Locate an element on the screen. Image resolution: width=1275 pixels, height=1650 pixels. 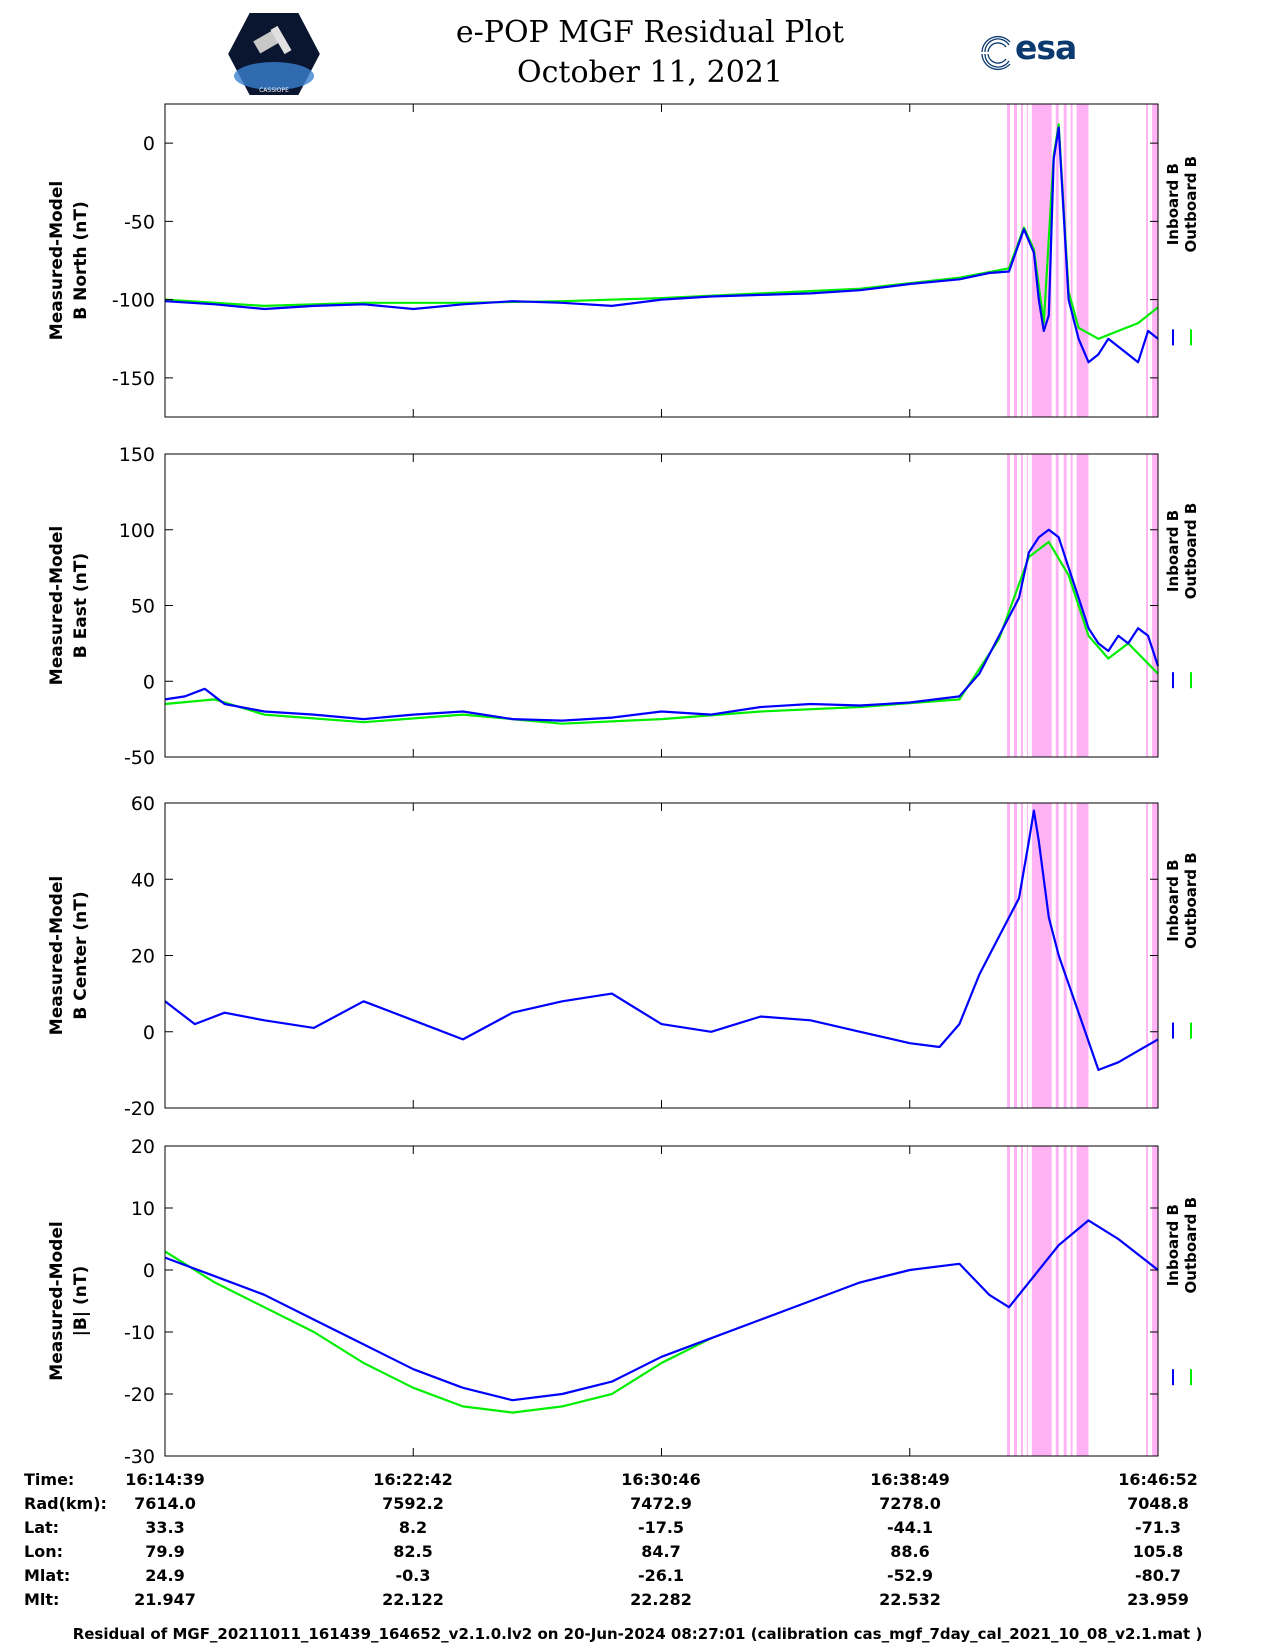
table-cell: 7278.0 is located at coordinates (910, 1503).